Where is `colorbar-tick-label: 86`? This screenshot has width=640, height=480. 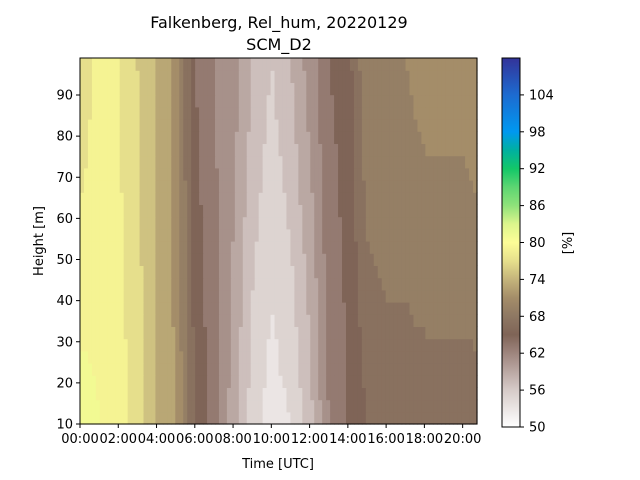
colorbar-tick-label: 86 is located at coordinates (537, 206).